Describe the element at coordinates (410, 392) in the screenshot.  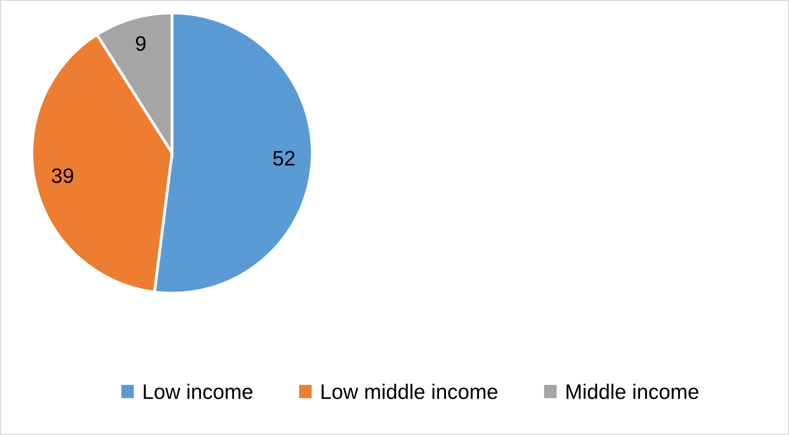
I see `legend-label: Low middle income` at that location.